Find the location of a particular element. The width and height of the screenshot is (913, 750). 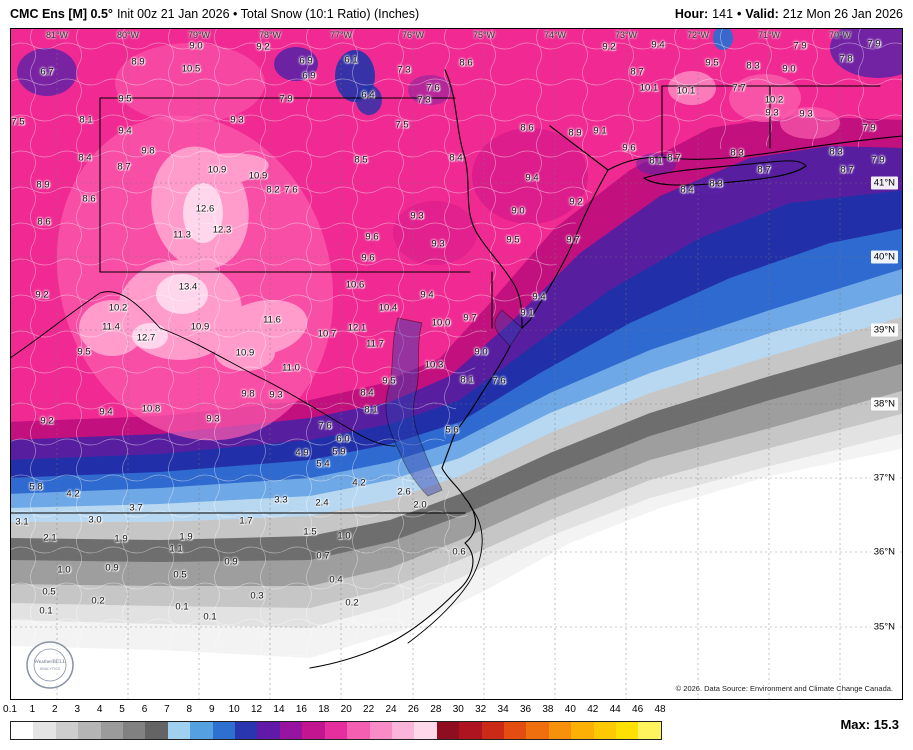

colorbar-tick-label: 46 is located at coordinates (638, 709).